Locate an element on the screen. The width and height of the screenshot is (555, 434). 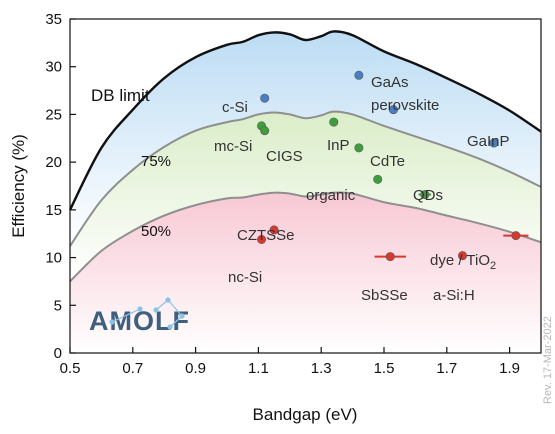
amolf-logo-molecule-icon is located at coordinates (147, 313).